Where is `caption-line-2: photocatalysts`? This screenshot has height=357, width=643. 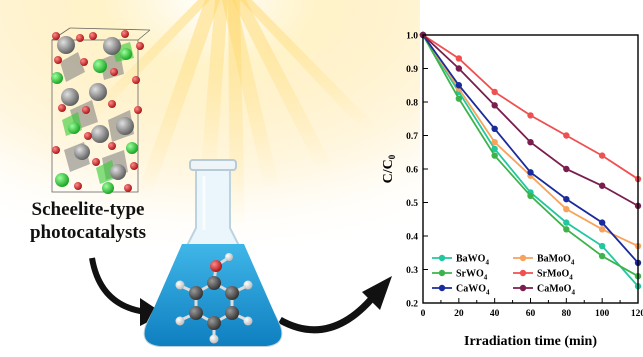
caption-line-2: photocatalysts is located at coordinates (88, 232).